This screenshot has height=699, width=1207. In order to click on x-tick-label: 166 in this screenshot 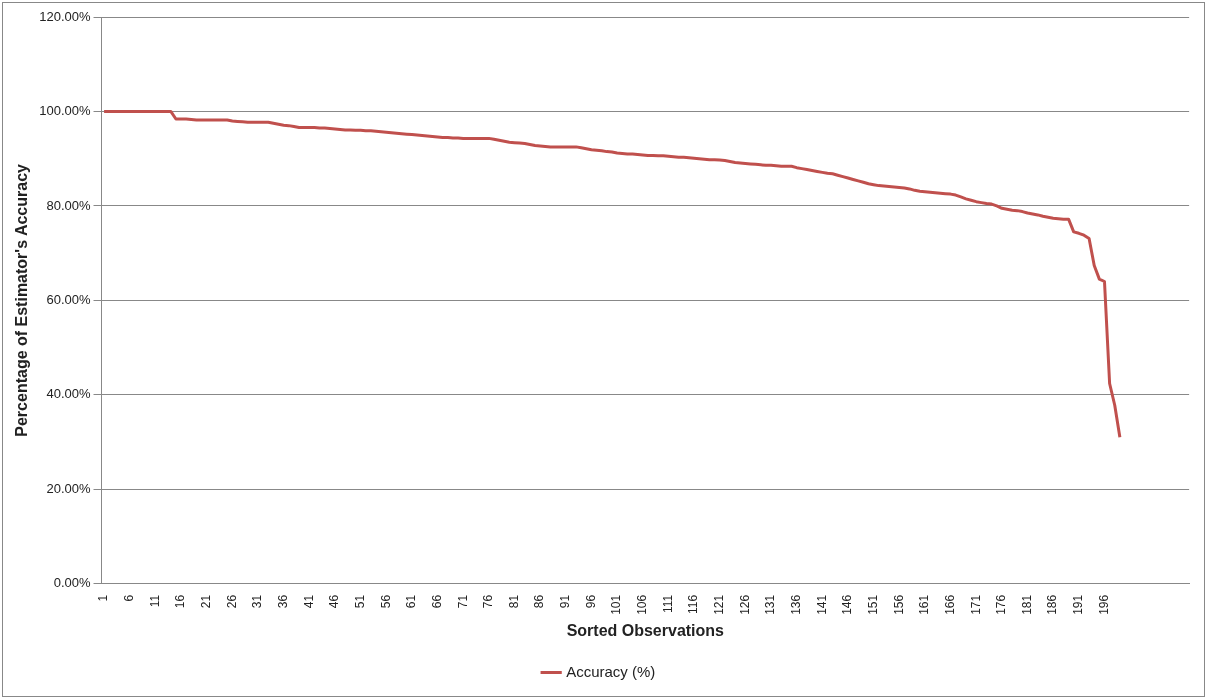, I will do `click(949, 604)`.